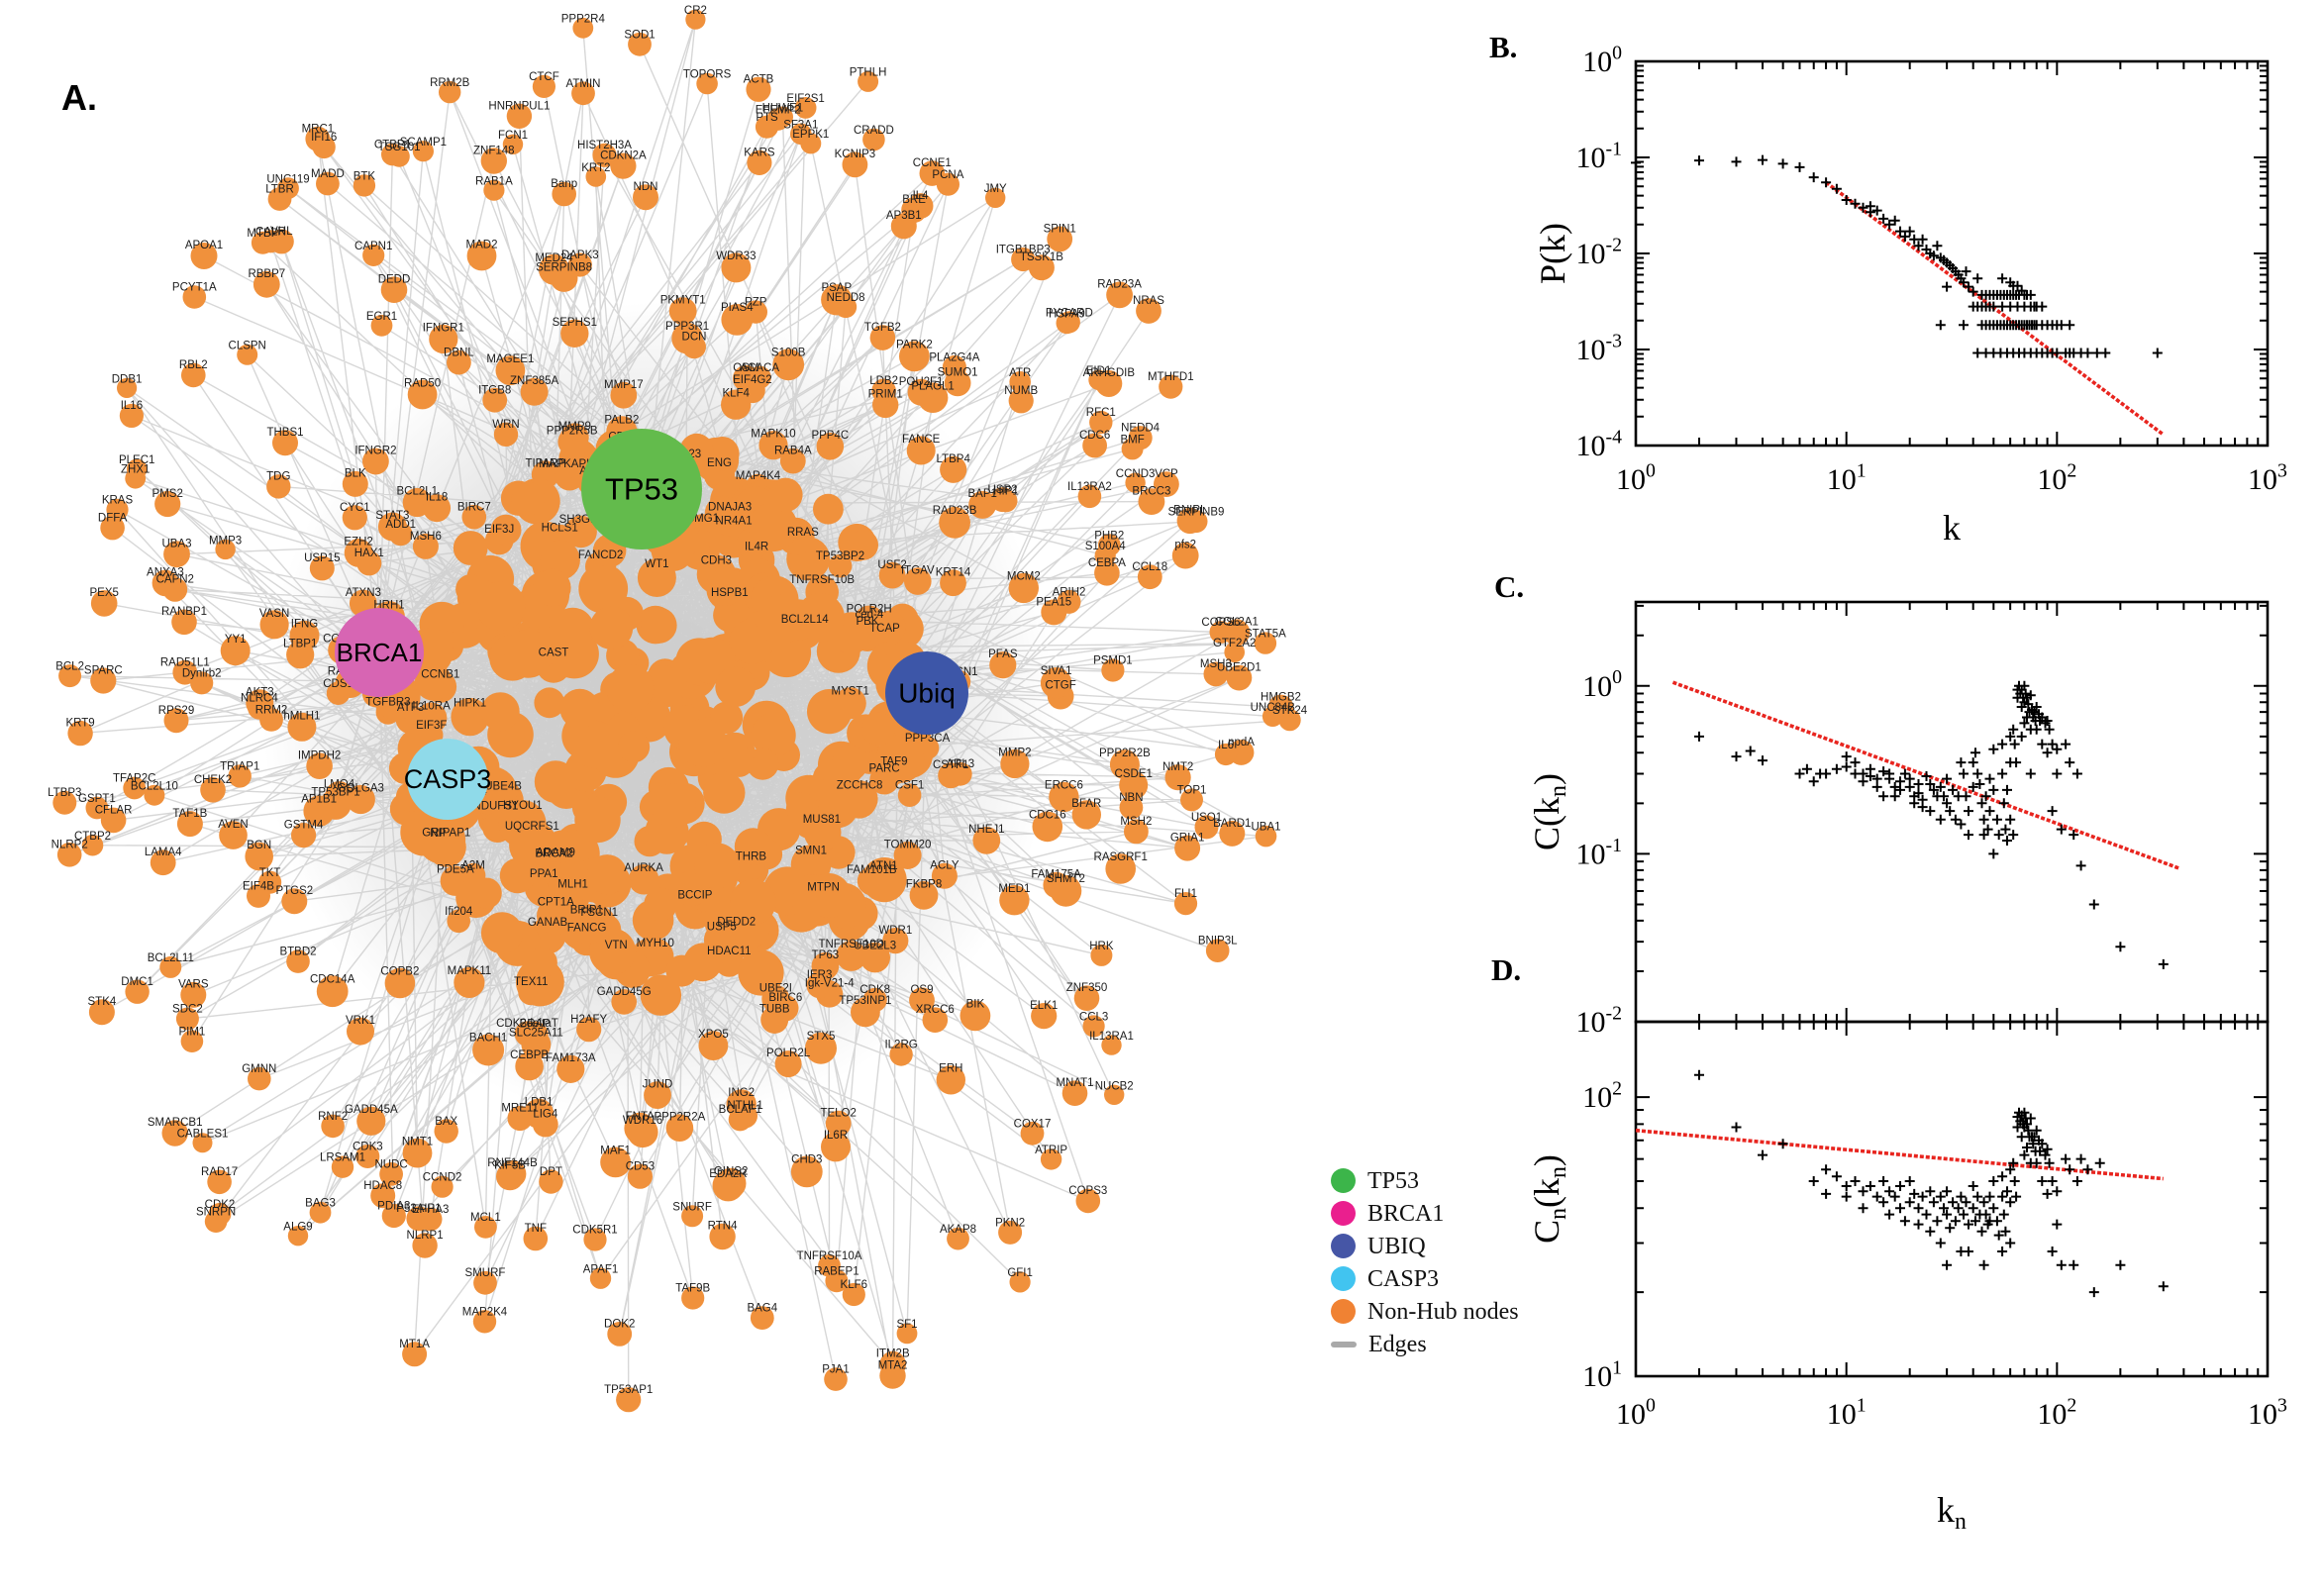 The image size is (2323, 1596). What do you see at coordinates (641, 489) in the screenshot?
I see `hub-label-tp53: TP53` at bounding box center [641, 489].